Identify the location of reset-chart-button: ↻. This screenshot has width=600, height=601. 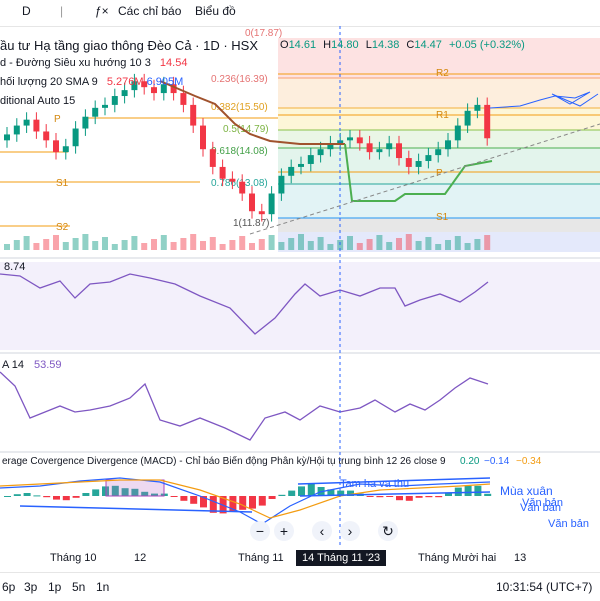
(388, 531).